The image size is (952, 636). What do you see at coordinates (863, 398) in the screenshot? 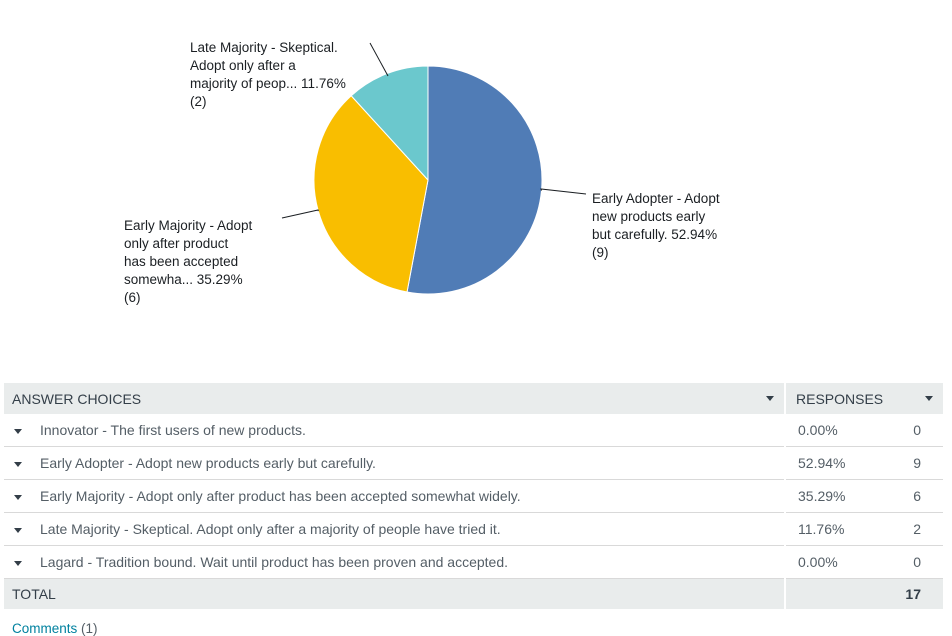
I see `responses-header: RESPONSES` at bounding box center [863, 398].